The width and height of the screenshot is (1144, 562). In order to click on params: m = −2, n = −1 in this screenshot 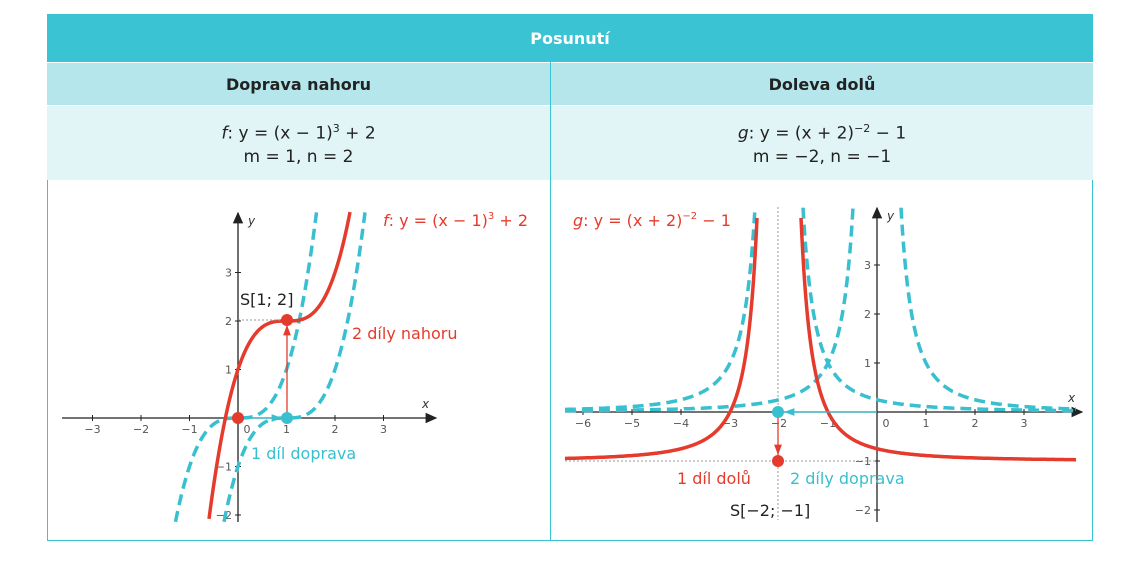, I will do `click(822, 156)`.